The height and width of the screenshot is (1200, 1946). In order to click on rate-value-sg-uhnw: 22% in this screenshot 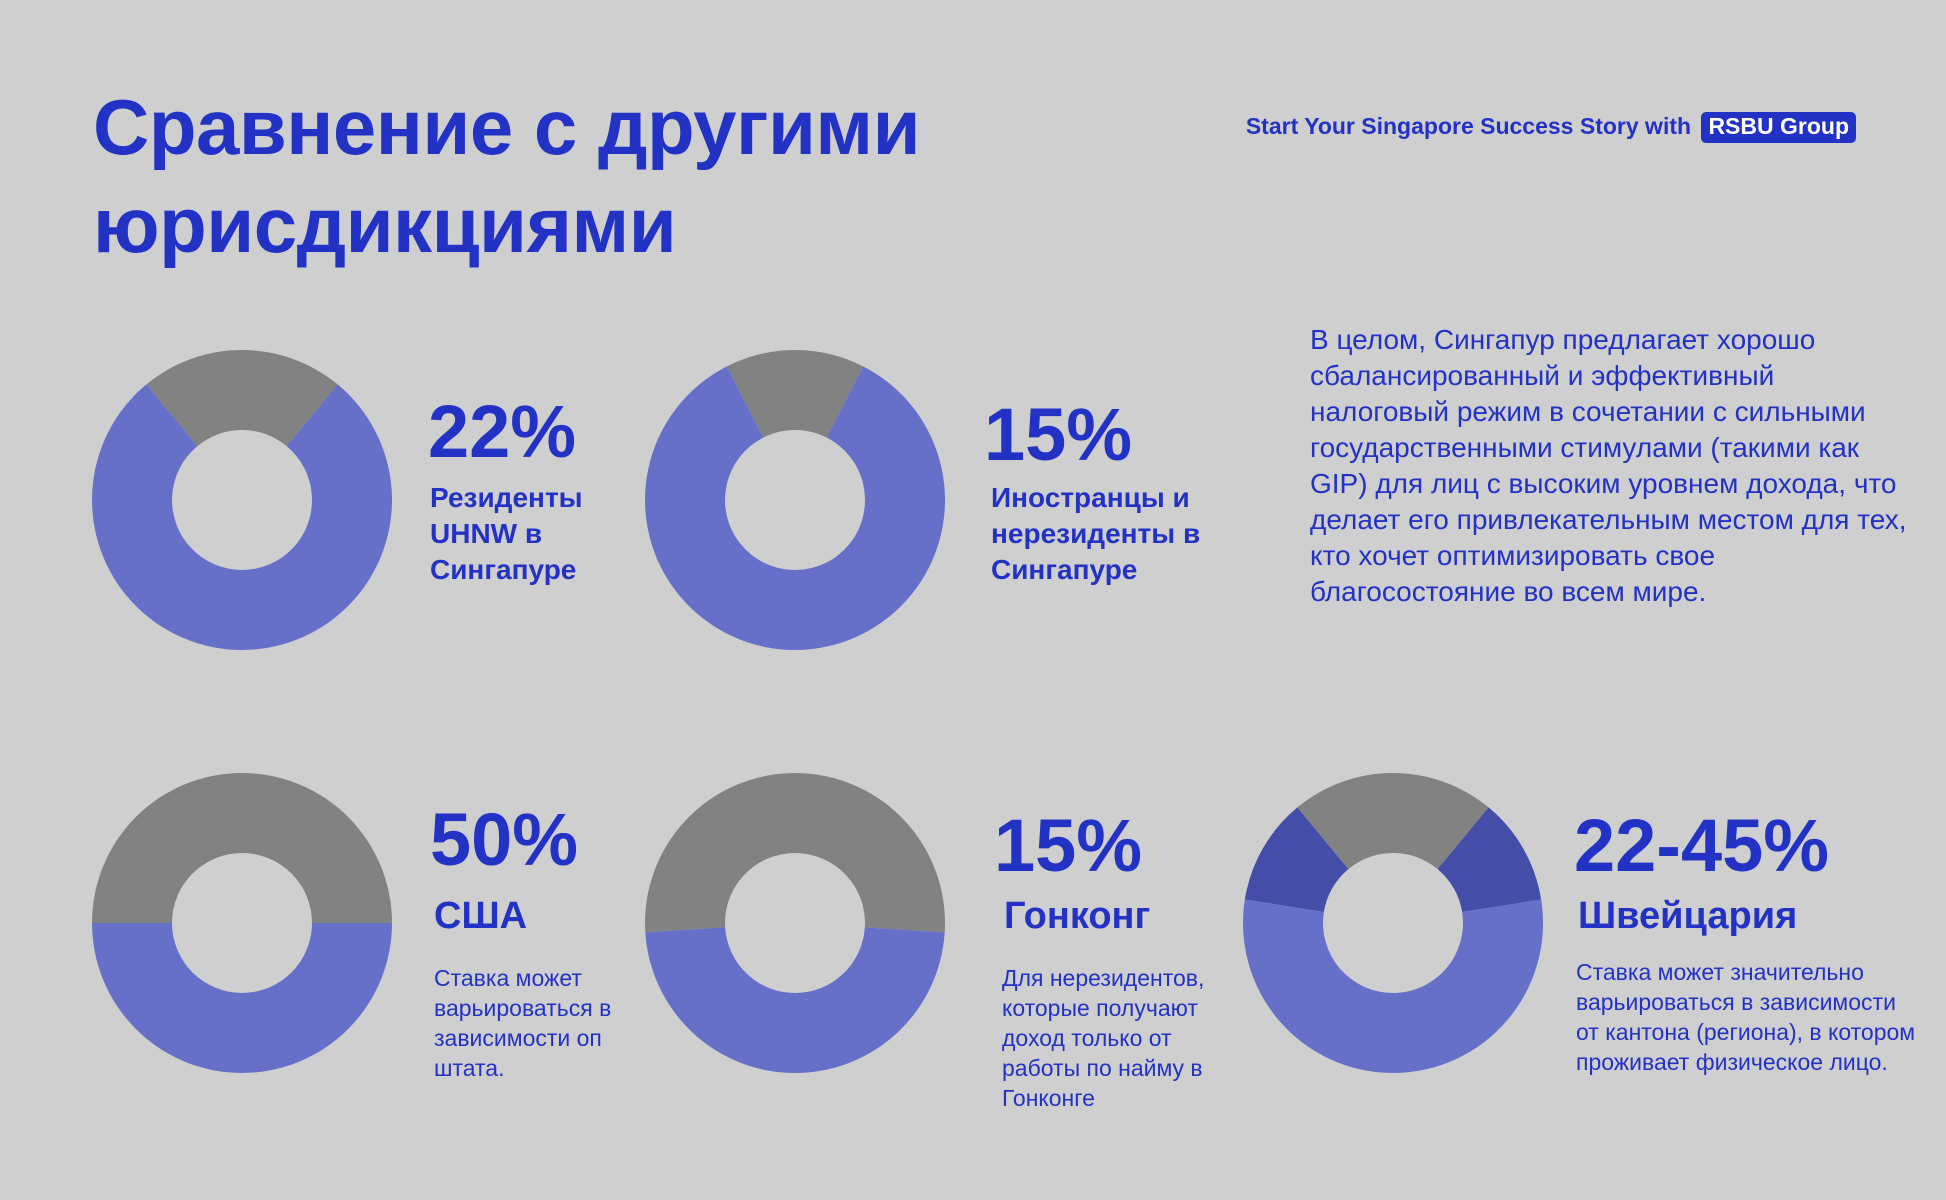, I will do `click(502, 431)`.